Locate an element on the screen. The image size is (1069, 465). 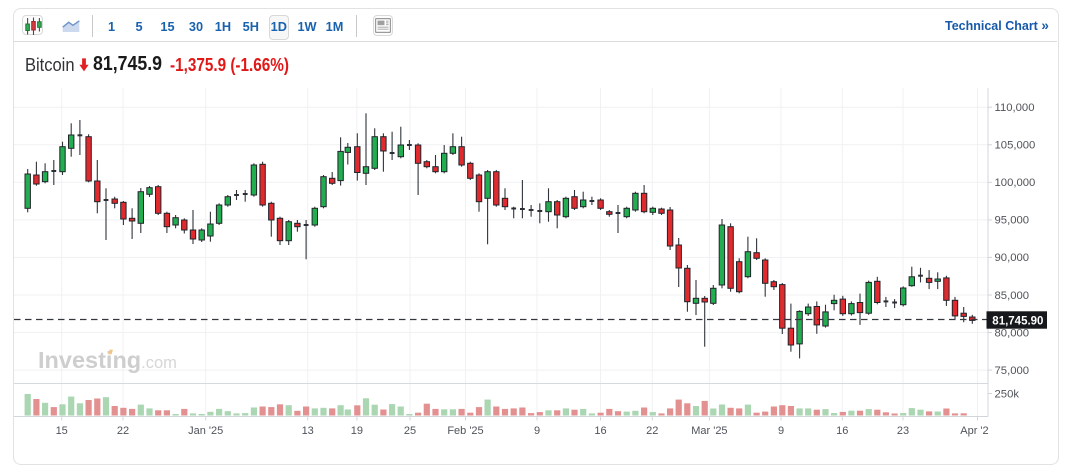
svg-text: 23 is located at coordinates (903, 431).